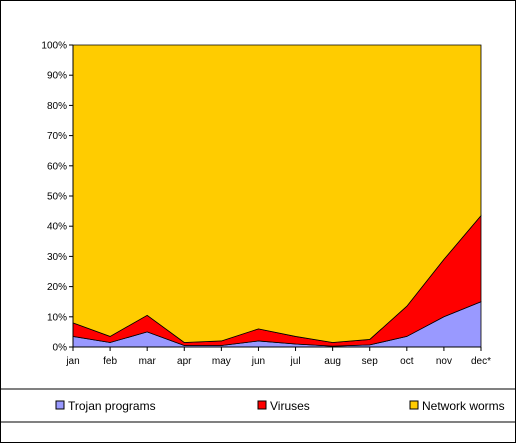 This screenshot has height=444, width=516. Describe the element at coordinates (72, 361) in the screenshot. I see `x-tick-label: jan` at that location.